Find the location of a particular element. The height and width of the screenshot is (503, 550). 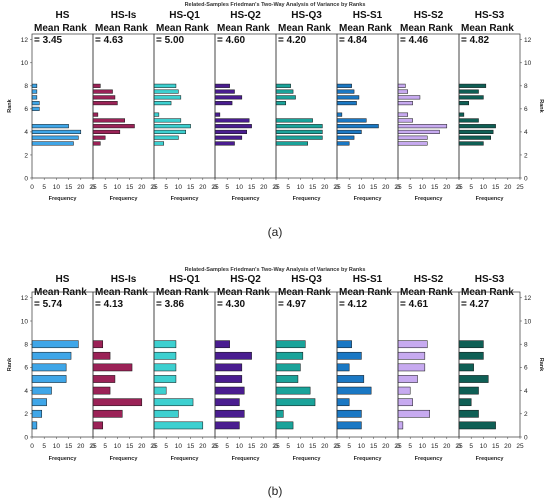

chart1-ytick-left-6: 12 is located at coordinates (25, 298).